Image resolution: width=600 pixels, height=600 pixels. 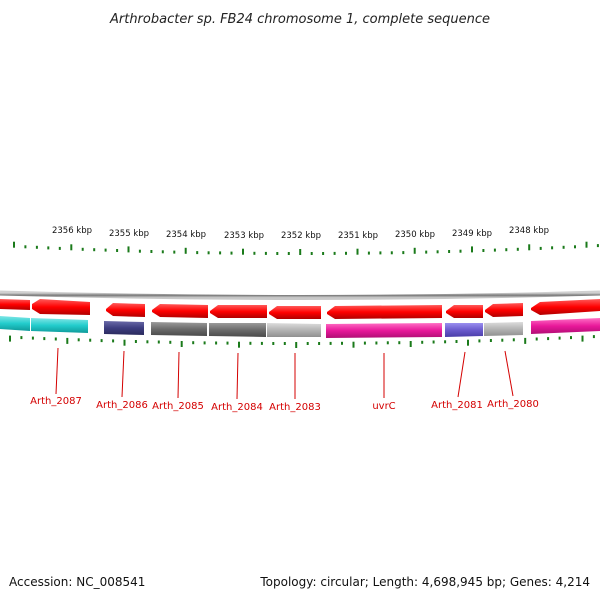 What do you see at coordinates (295, 407) in the screenshot?
I see `gene-label: Arth_2083` at bounding box center [295, 407].